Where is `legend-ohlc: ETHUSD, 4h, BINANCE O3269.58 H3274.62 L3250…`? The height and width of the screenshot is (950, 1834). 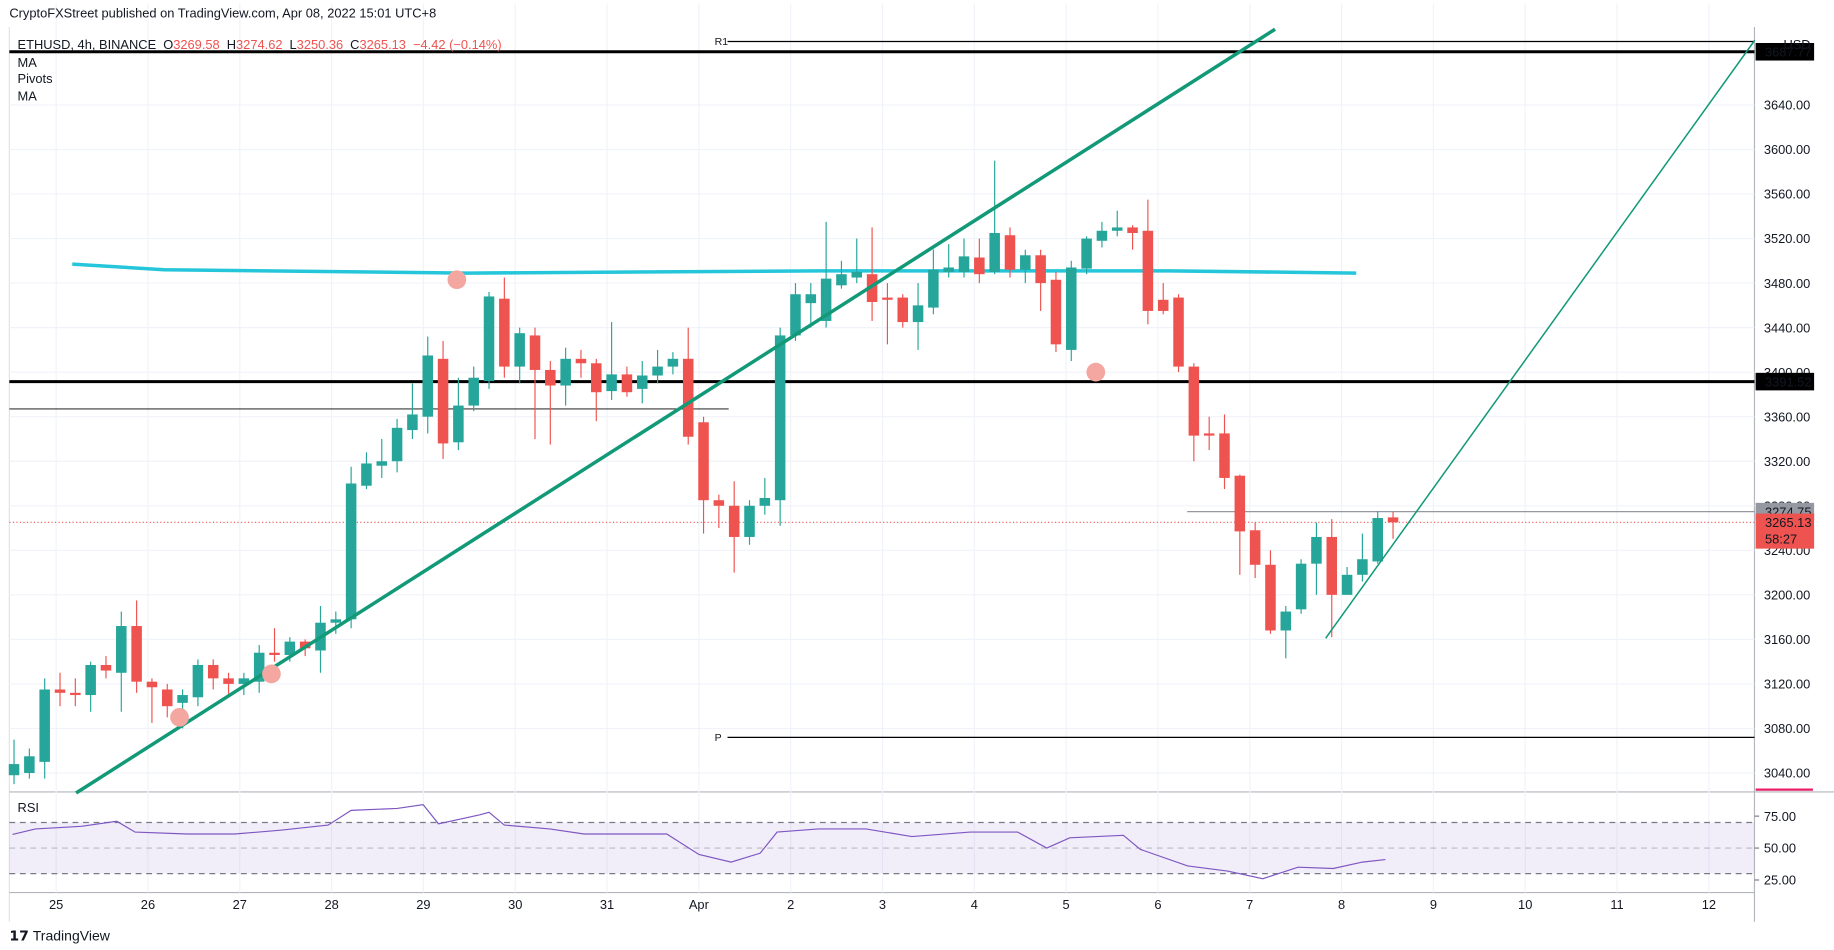 legend-ohlc: ETHUSD, 4h, BINANCE O3269.58 H3274.62 L3250… is located at coordinates (260, 44).